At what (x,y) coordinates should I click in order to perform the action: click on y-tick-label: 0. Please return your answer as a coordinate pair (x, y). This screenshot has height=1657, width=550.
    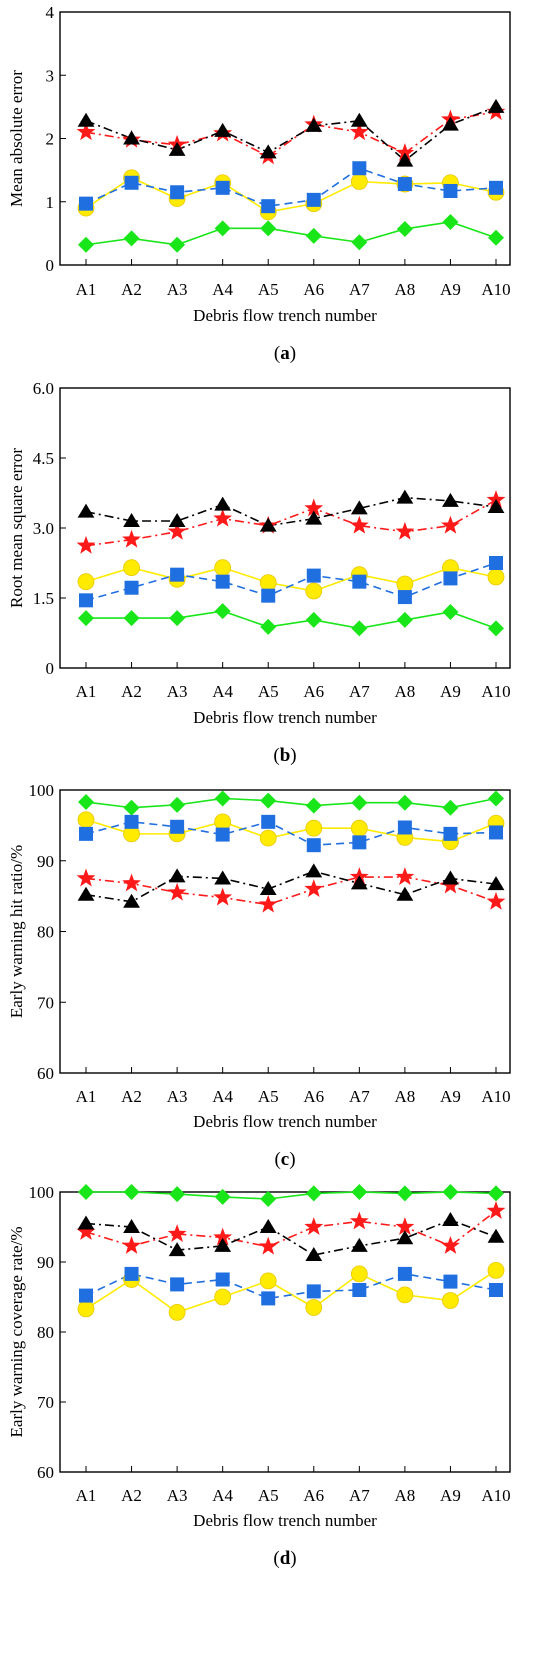
    Looking at the image, I should click on (50, 668).